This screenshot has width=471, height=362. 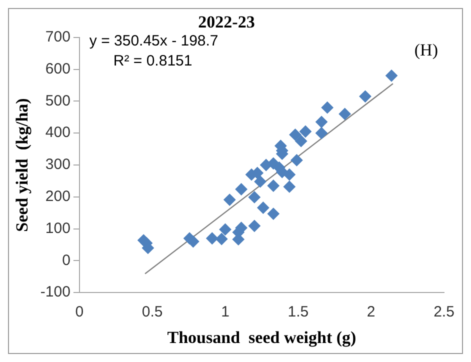 What do you see at coordinates (57, 165) in the screenshot?
I see `y-tick-label: 300` at bounding box center [57, 165].